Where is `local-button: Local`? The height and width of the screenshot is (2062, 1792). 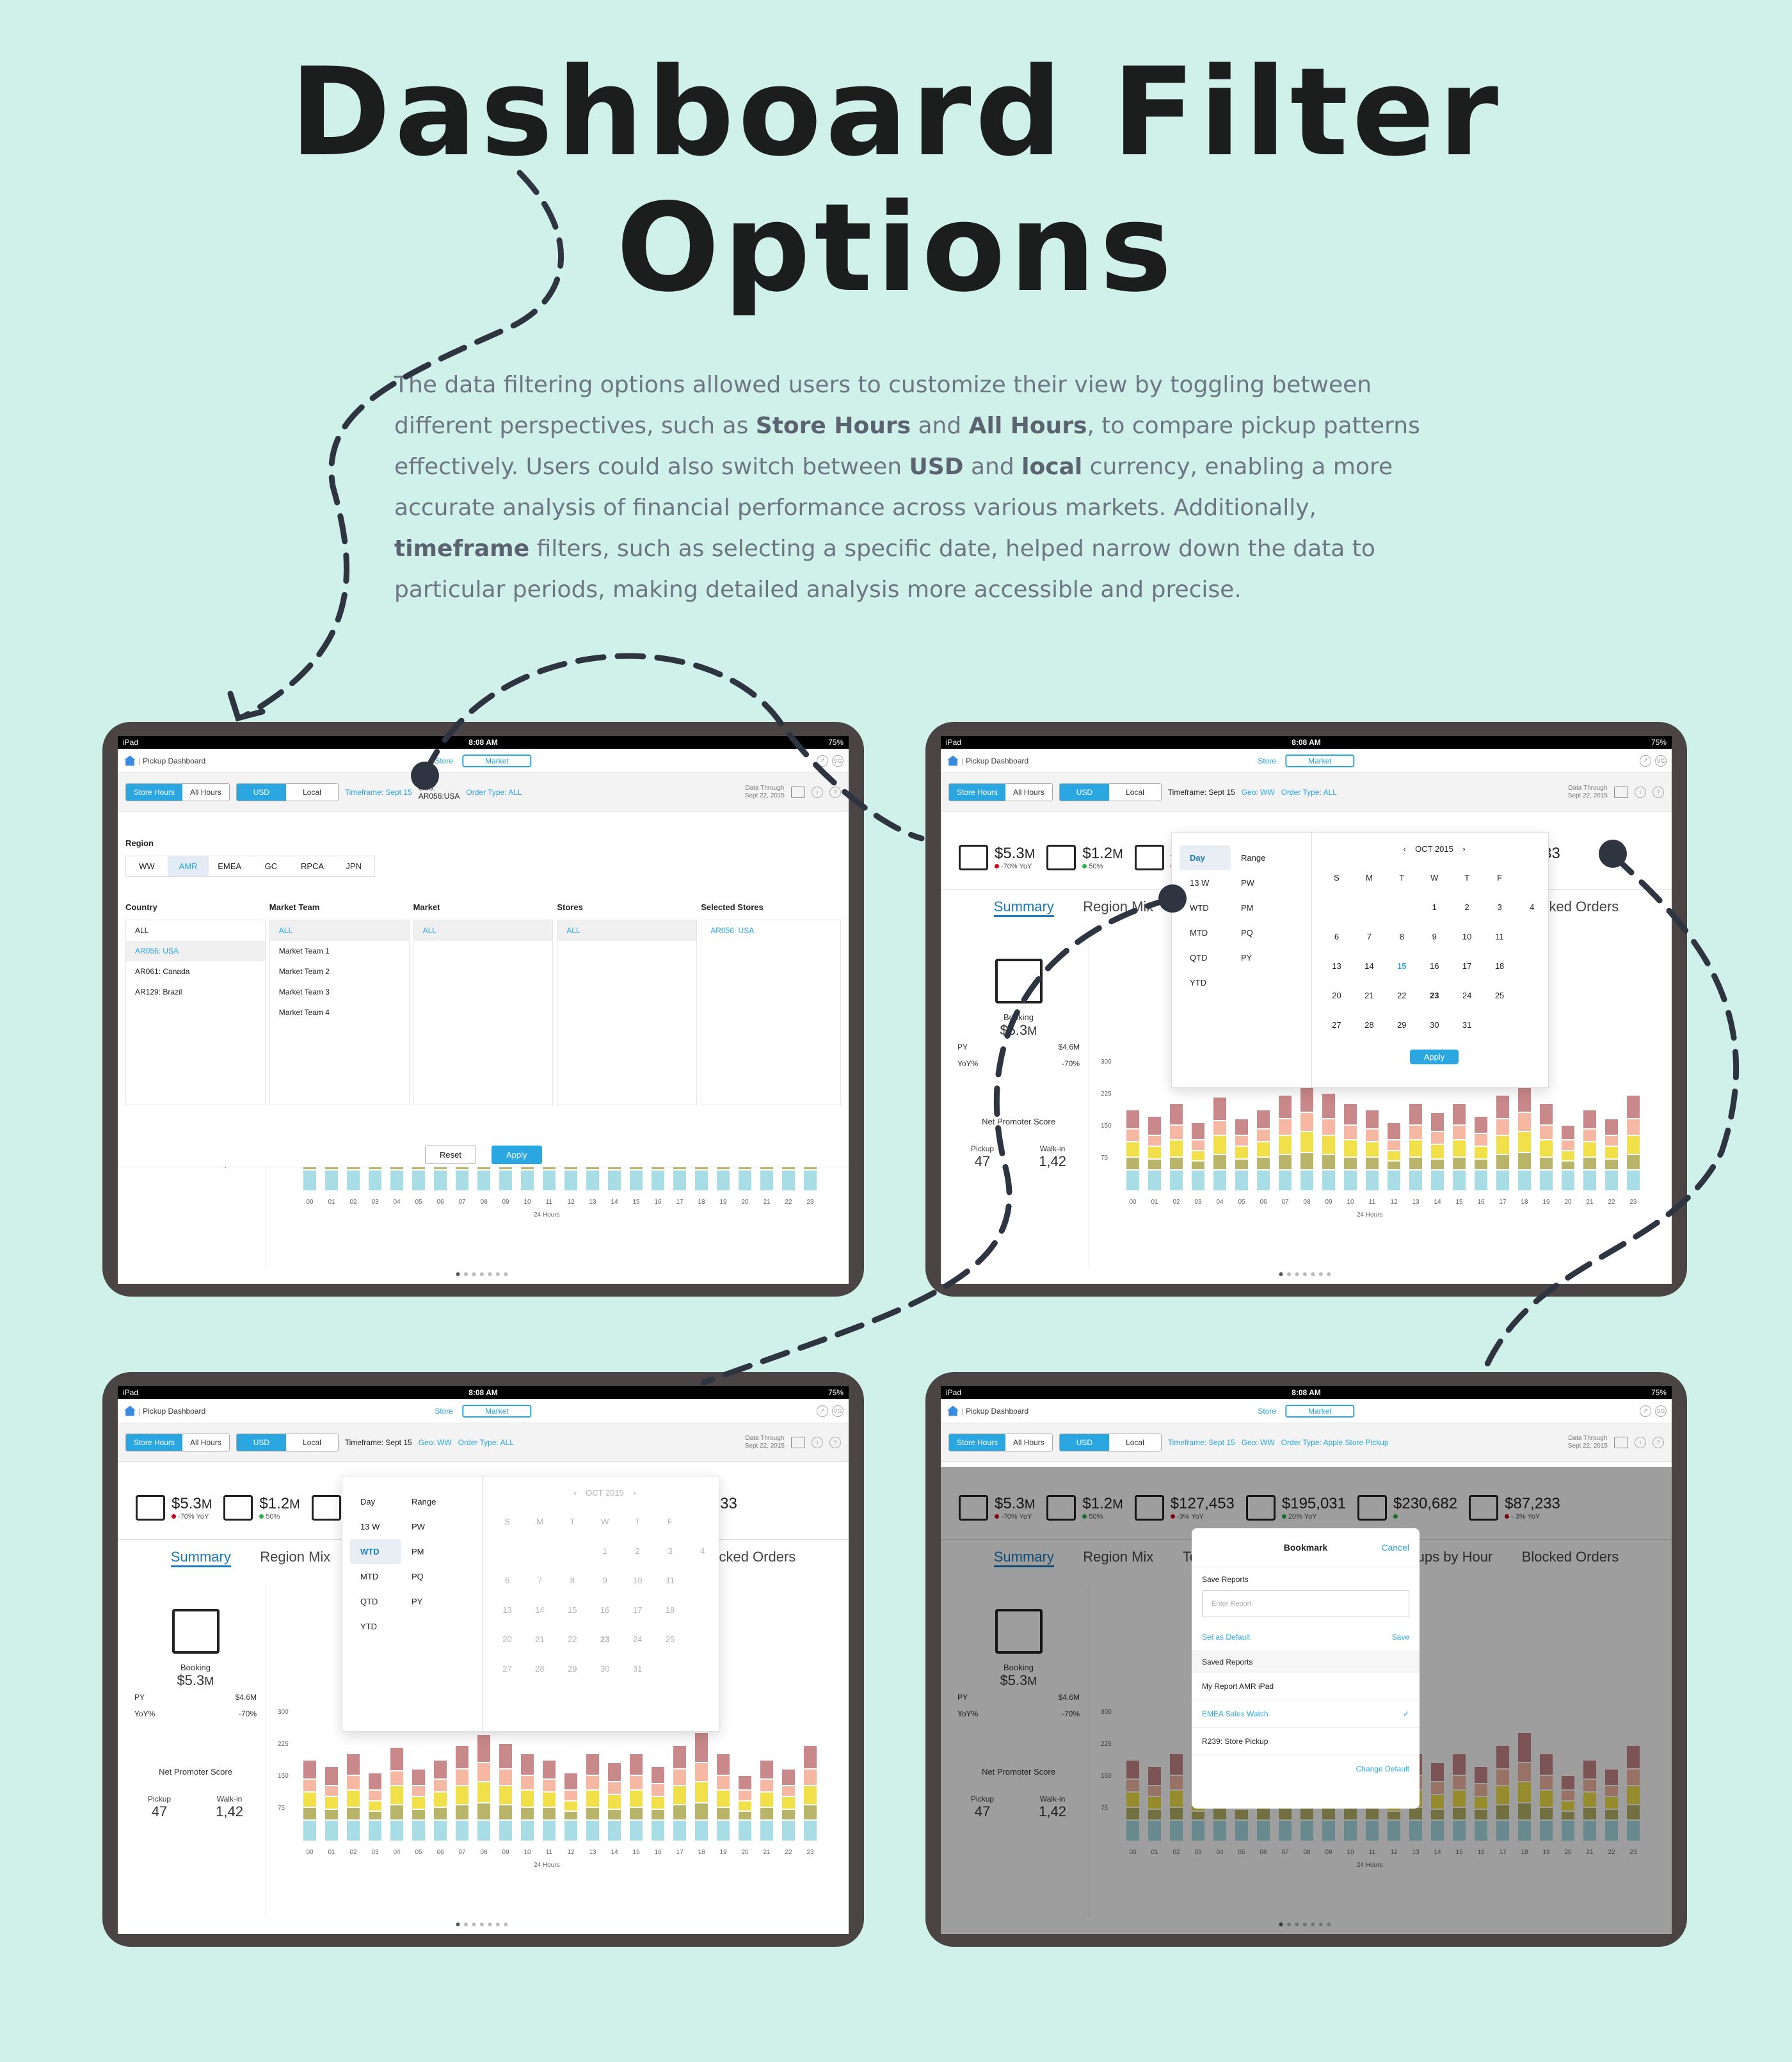
local-button: Local is located at coordinates (312, 1443).